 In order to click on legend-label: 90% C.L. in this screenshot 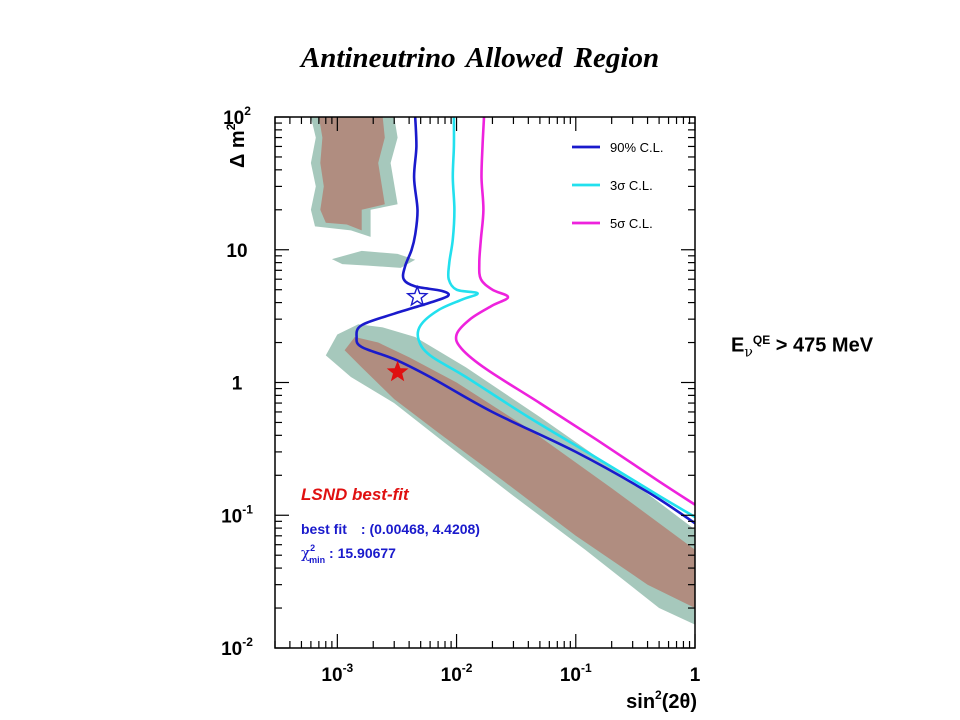, I will do `click(636, 147)`.